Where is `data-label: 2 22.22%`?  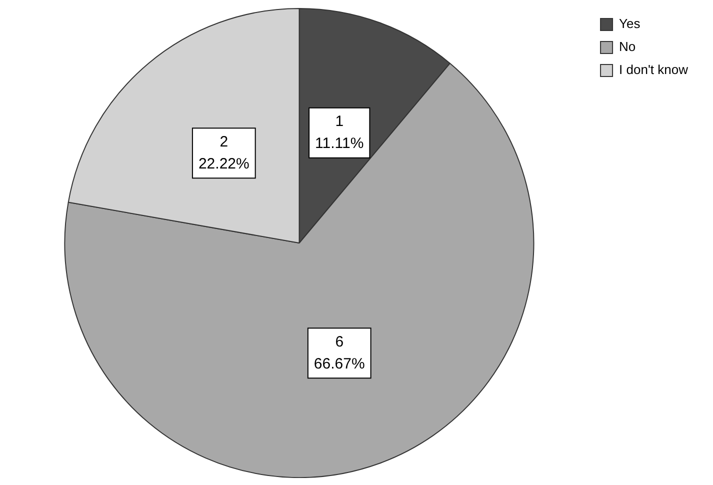
data-label: 2 22.22% is located at coordinates (224, 152).